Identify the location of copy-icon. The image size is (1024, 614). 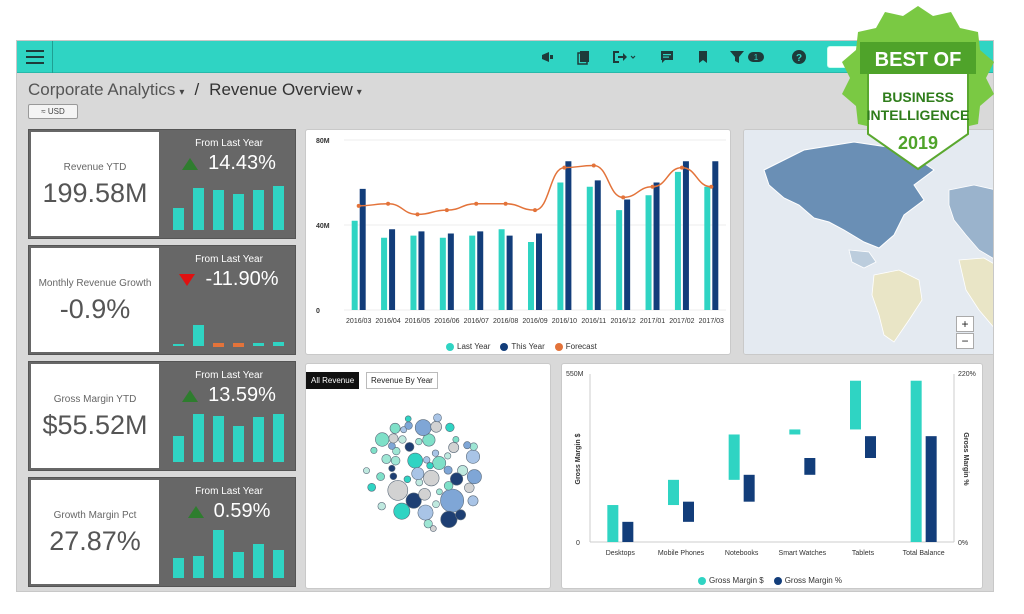
(584, 57).